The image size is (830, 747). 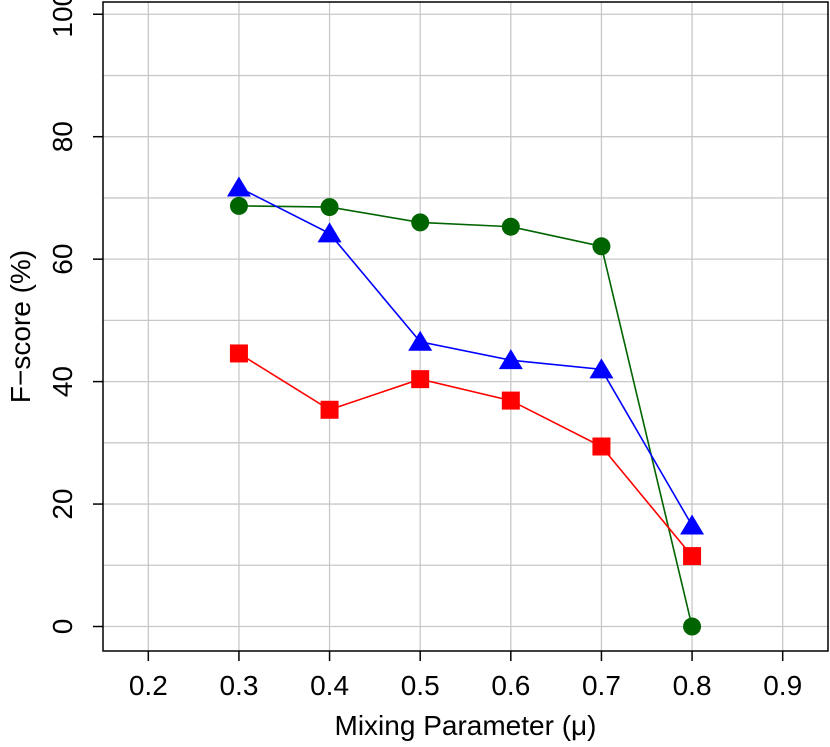 I want to click on x-tick-label: 0.5, so click(x=420, y=685).